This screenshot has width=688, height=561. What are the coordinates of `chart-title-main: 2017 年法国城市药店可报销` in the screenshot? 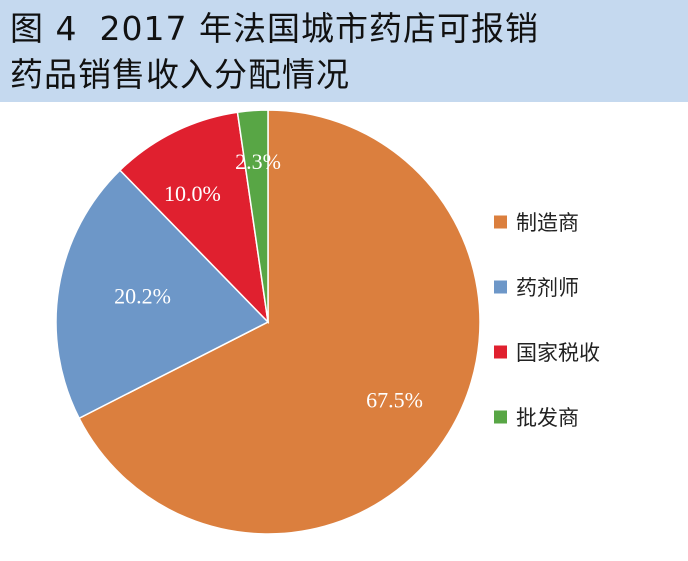 It's located at (319, 28).